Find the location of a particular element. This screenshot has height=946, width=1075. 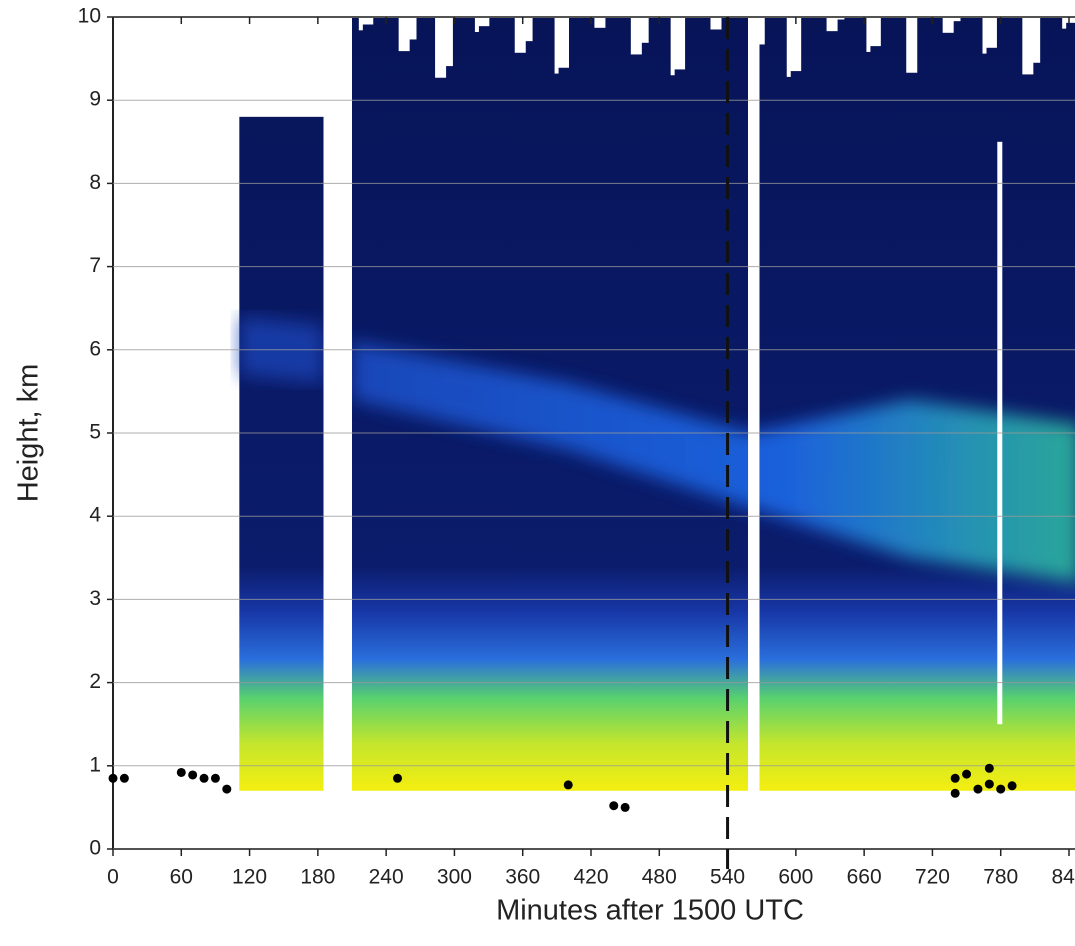

x-tick-label: 180 is located at coordinates (317, 877).